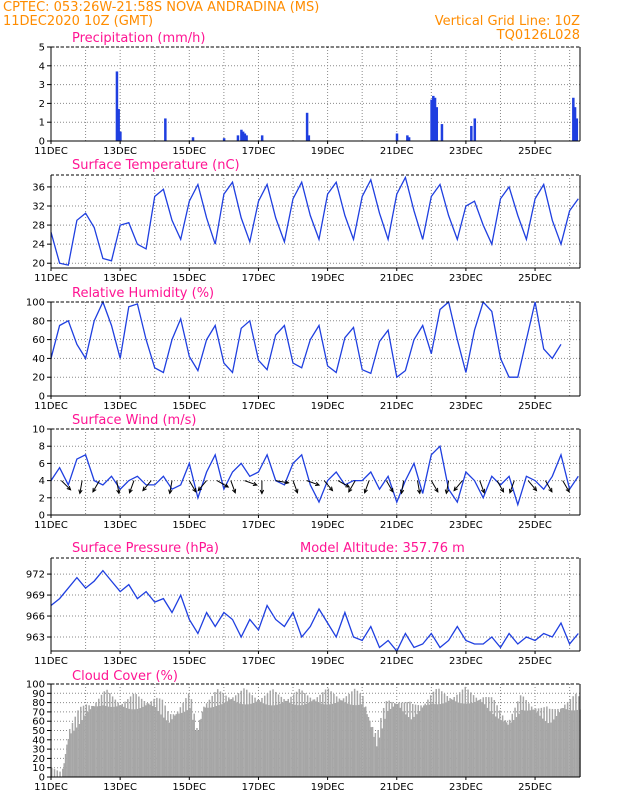 The height and width of the screenshot is (800, 618). What do you see at coordinates (42, 397) in the screenshot?
I see `rh-ytick-label: 0` at bounding box center [42, 397].